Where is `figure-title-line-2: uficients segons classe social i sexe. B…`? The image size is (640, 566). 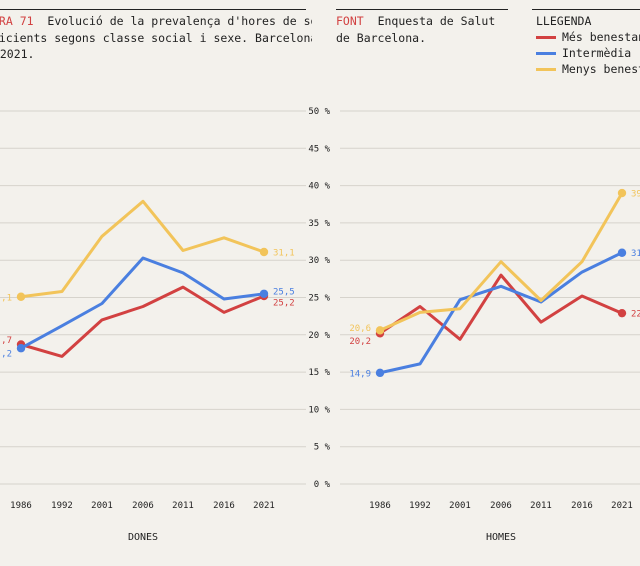
figure-title-line-2: uficients segons classe social i sexe. B… is located at coordinates (156, 37).